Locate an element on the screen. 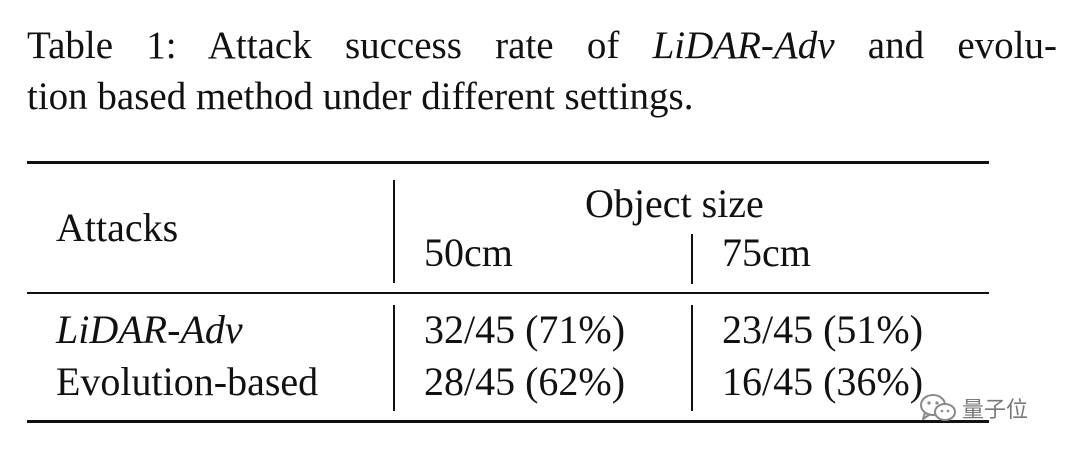 This screenshot has height=459, width=1080. caption-method-name: LiDAR-Adv is located at coordinates (743, 45).